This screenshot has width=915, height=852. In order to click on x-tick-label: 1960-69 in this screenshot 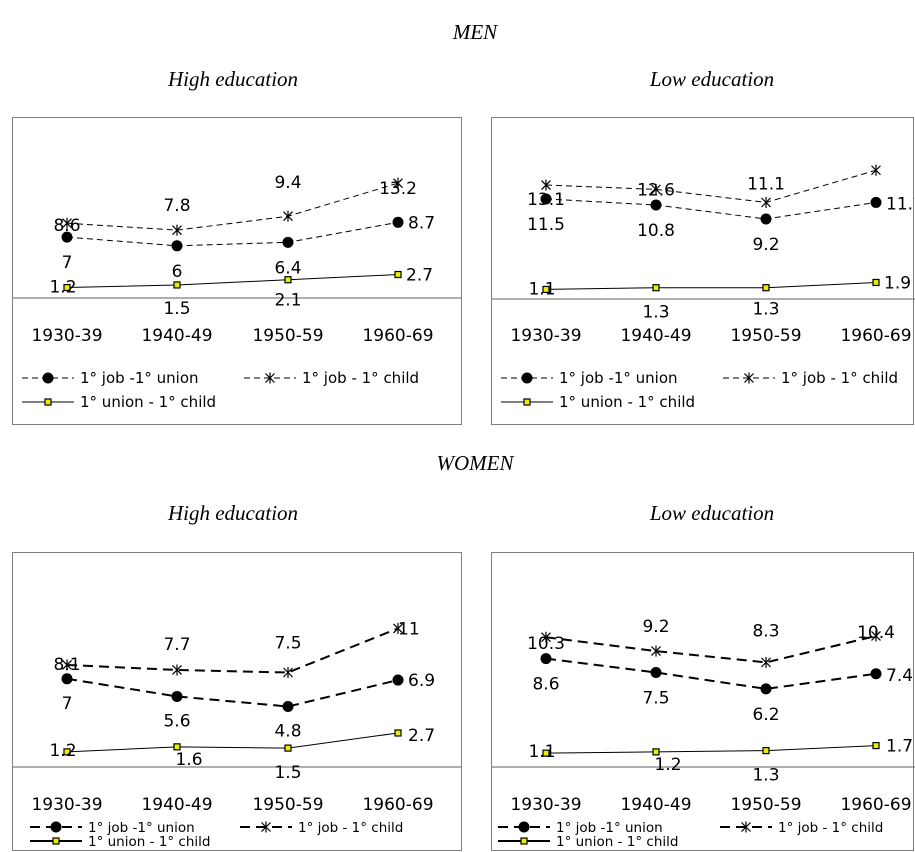, I will do `click(875, 336)`.